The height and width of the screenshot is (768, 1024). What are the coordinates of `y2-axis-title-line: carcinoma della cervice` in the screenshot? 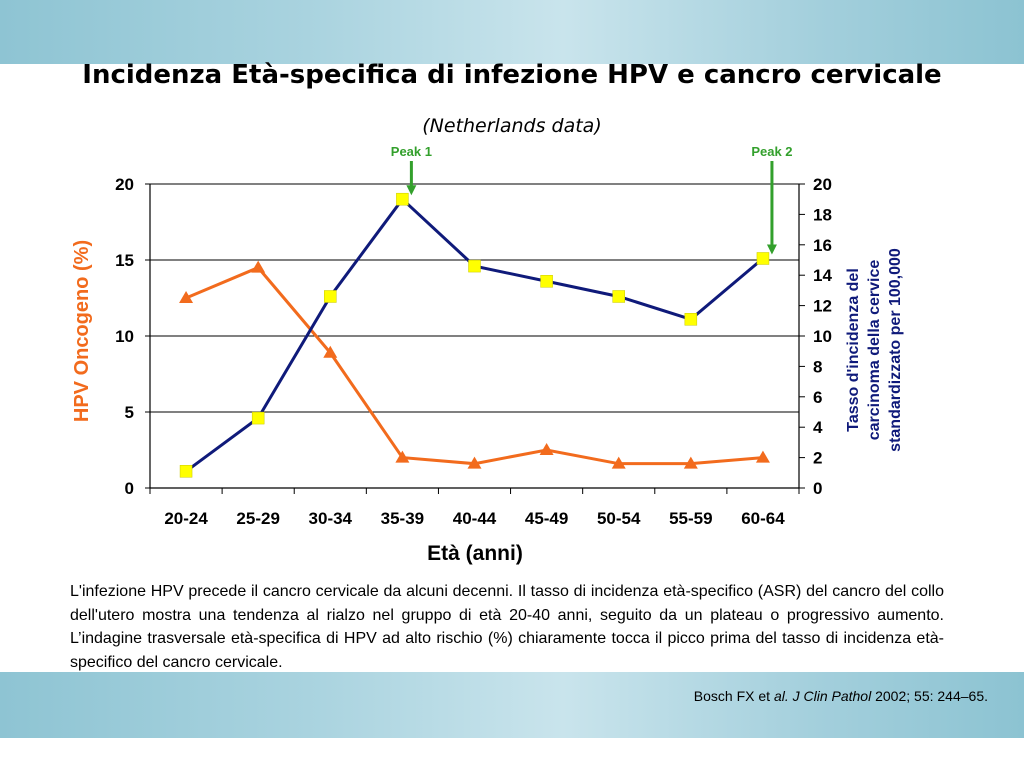 It's located at (874, 350).